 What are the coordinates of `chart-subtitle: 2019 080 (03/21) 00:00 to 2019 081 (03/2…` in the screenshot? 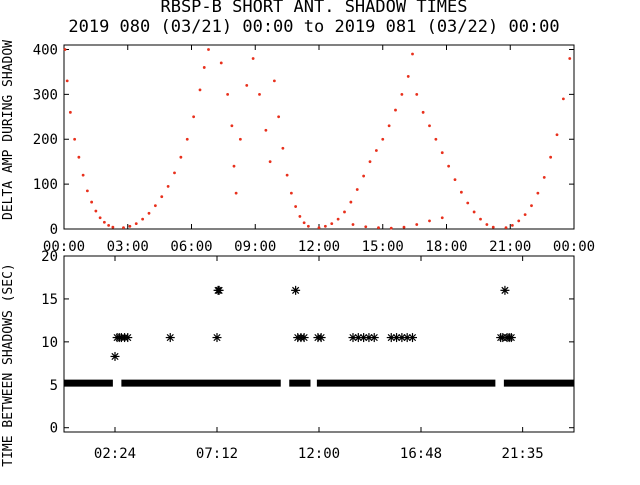 It's located at (313, 27).